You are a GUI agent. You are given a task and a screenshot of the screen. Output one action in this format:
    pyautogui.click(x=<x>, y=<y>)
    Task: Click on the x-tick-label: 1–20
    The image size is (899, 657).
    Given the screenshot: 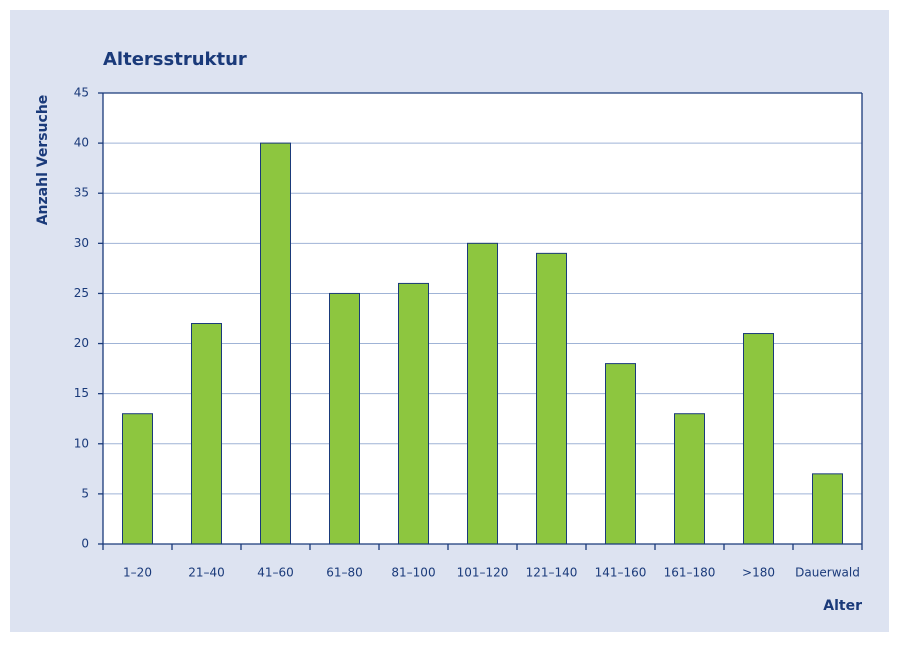 What is the action you would take?
    pyautogui.click(x=137, y=573)
    